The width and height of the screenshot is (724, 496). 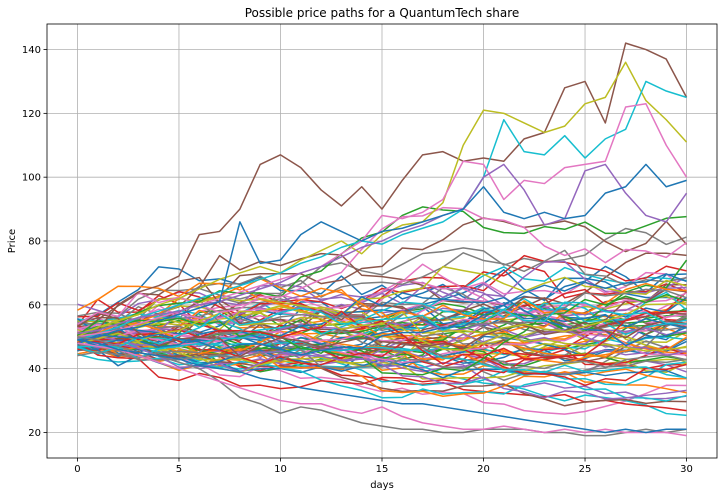 I want to click on y-tick-label: 100, so click(x=31, y=178).